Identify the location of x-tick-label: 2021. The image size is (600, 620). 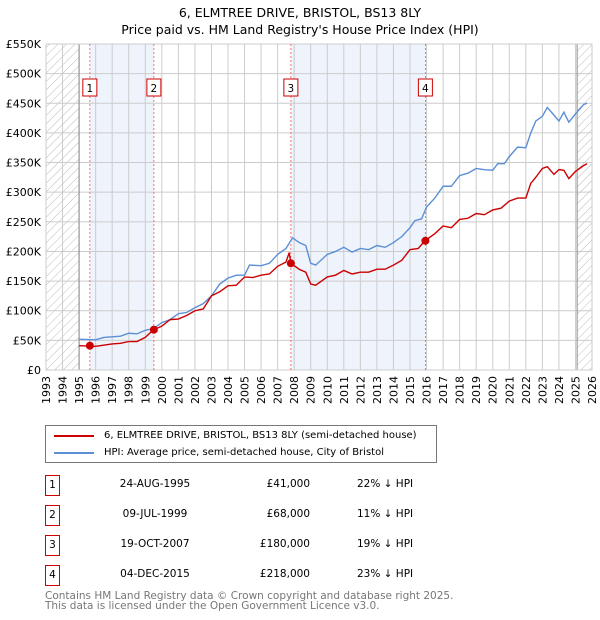
(509, 390).